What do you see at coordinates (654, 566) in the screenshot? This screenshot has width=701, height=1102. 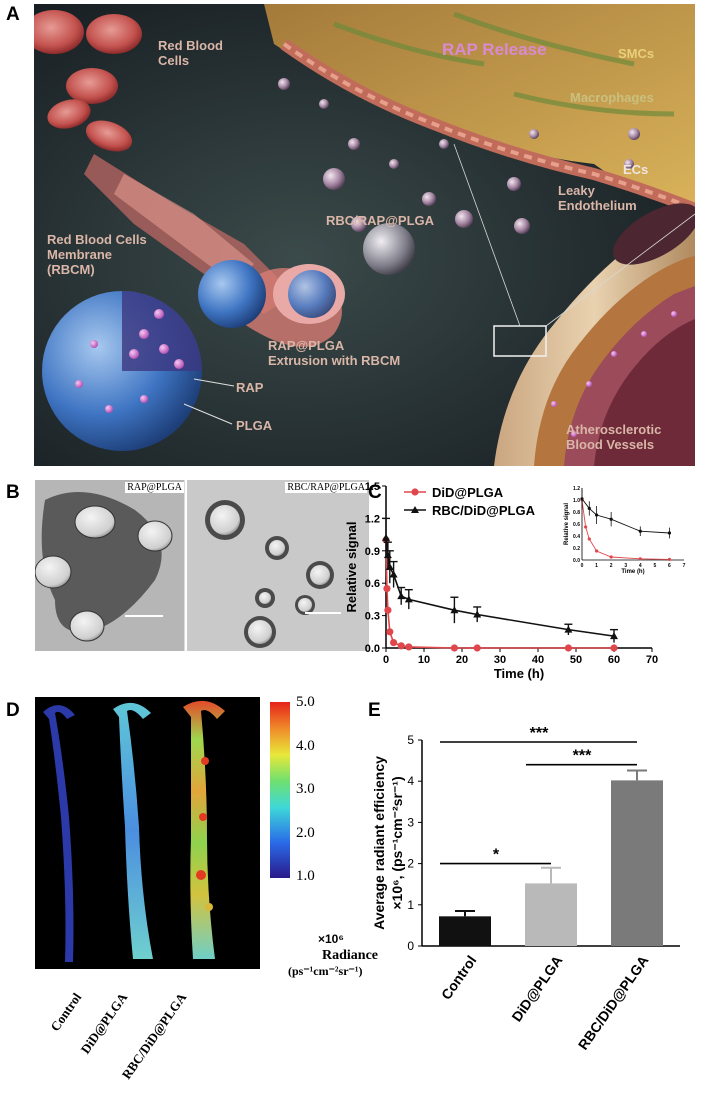 I see `inset-x-tick-label: 5` at bounding box center [654, 566].